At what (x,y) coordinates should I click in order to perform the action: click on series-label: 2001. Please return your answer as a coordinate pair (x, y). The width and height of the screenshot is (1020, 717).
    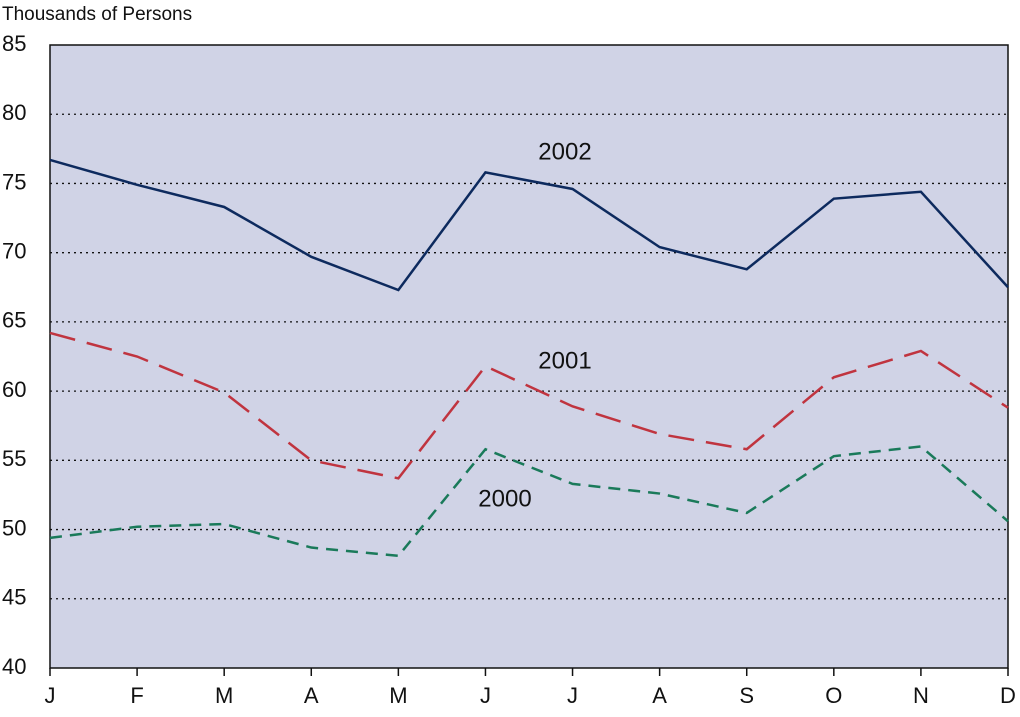
    Looking at the image, I should click on (564, 360).